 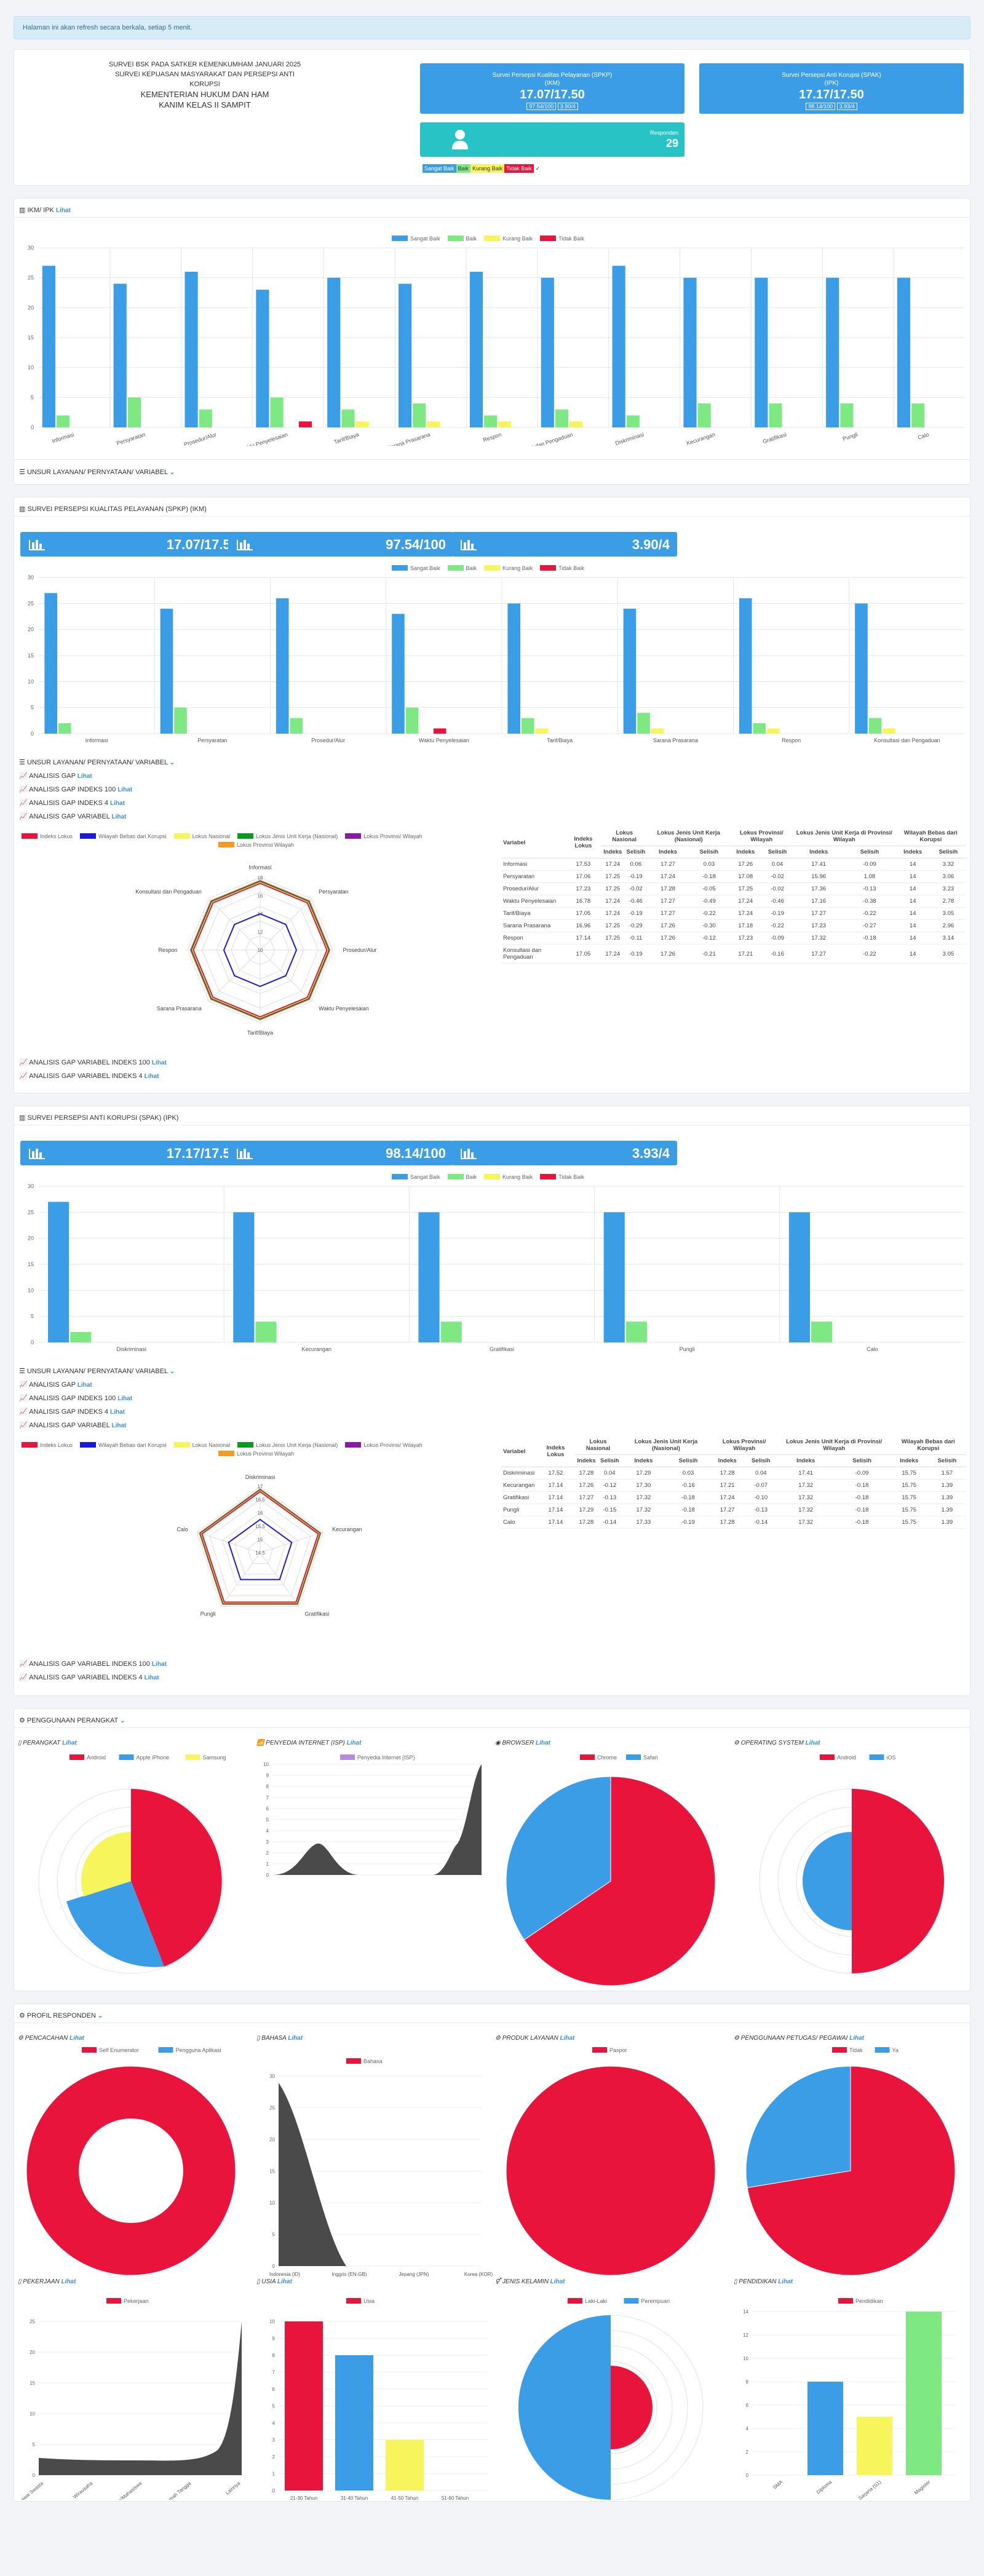 I want to click on table-cell: 2.78, so click(x=948, y=902).